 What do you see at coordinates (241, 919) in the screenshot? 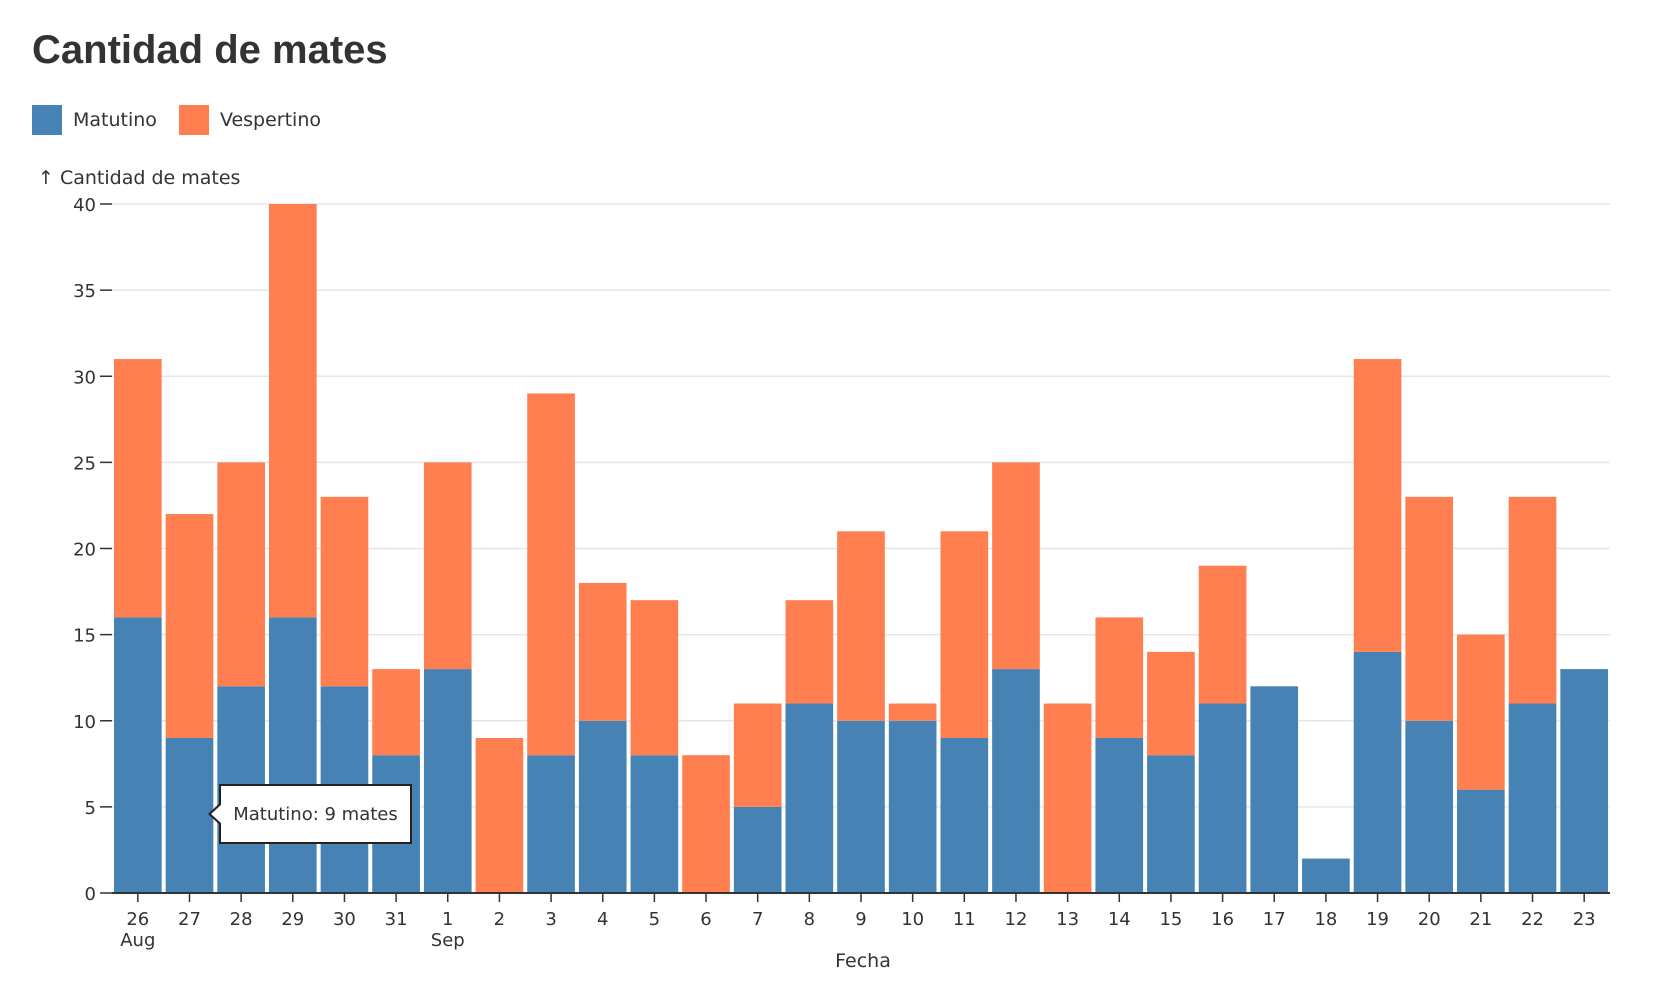
I see `x-tick-label: 28` at bounding box center [241, 919].